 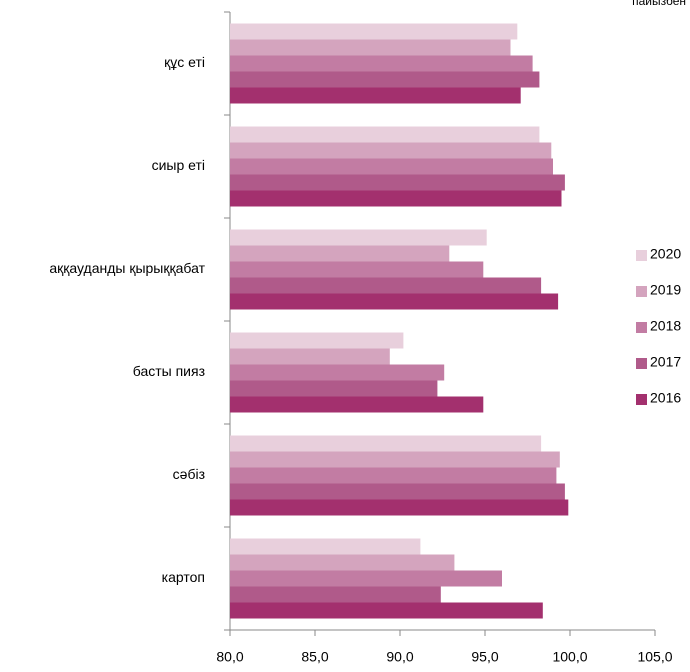 I want to click on y-tick-label: аққауданды қырыққабат, so click(x=127, y=268).